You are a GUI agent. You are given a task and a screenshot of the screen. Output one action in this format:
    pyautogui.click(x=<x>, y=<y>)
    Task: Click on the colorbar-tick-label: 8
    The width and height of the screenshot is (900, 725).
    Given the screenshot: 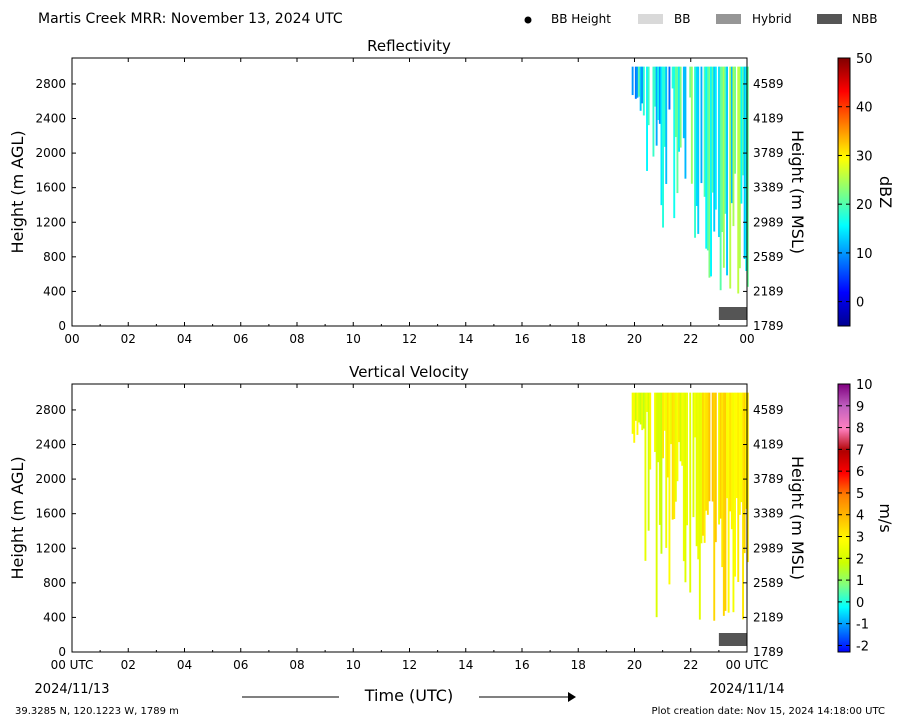 What is the action you would take?
    pyautogui.click(x=860, y=429)
    